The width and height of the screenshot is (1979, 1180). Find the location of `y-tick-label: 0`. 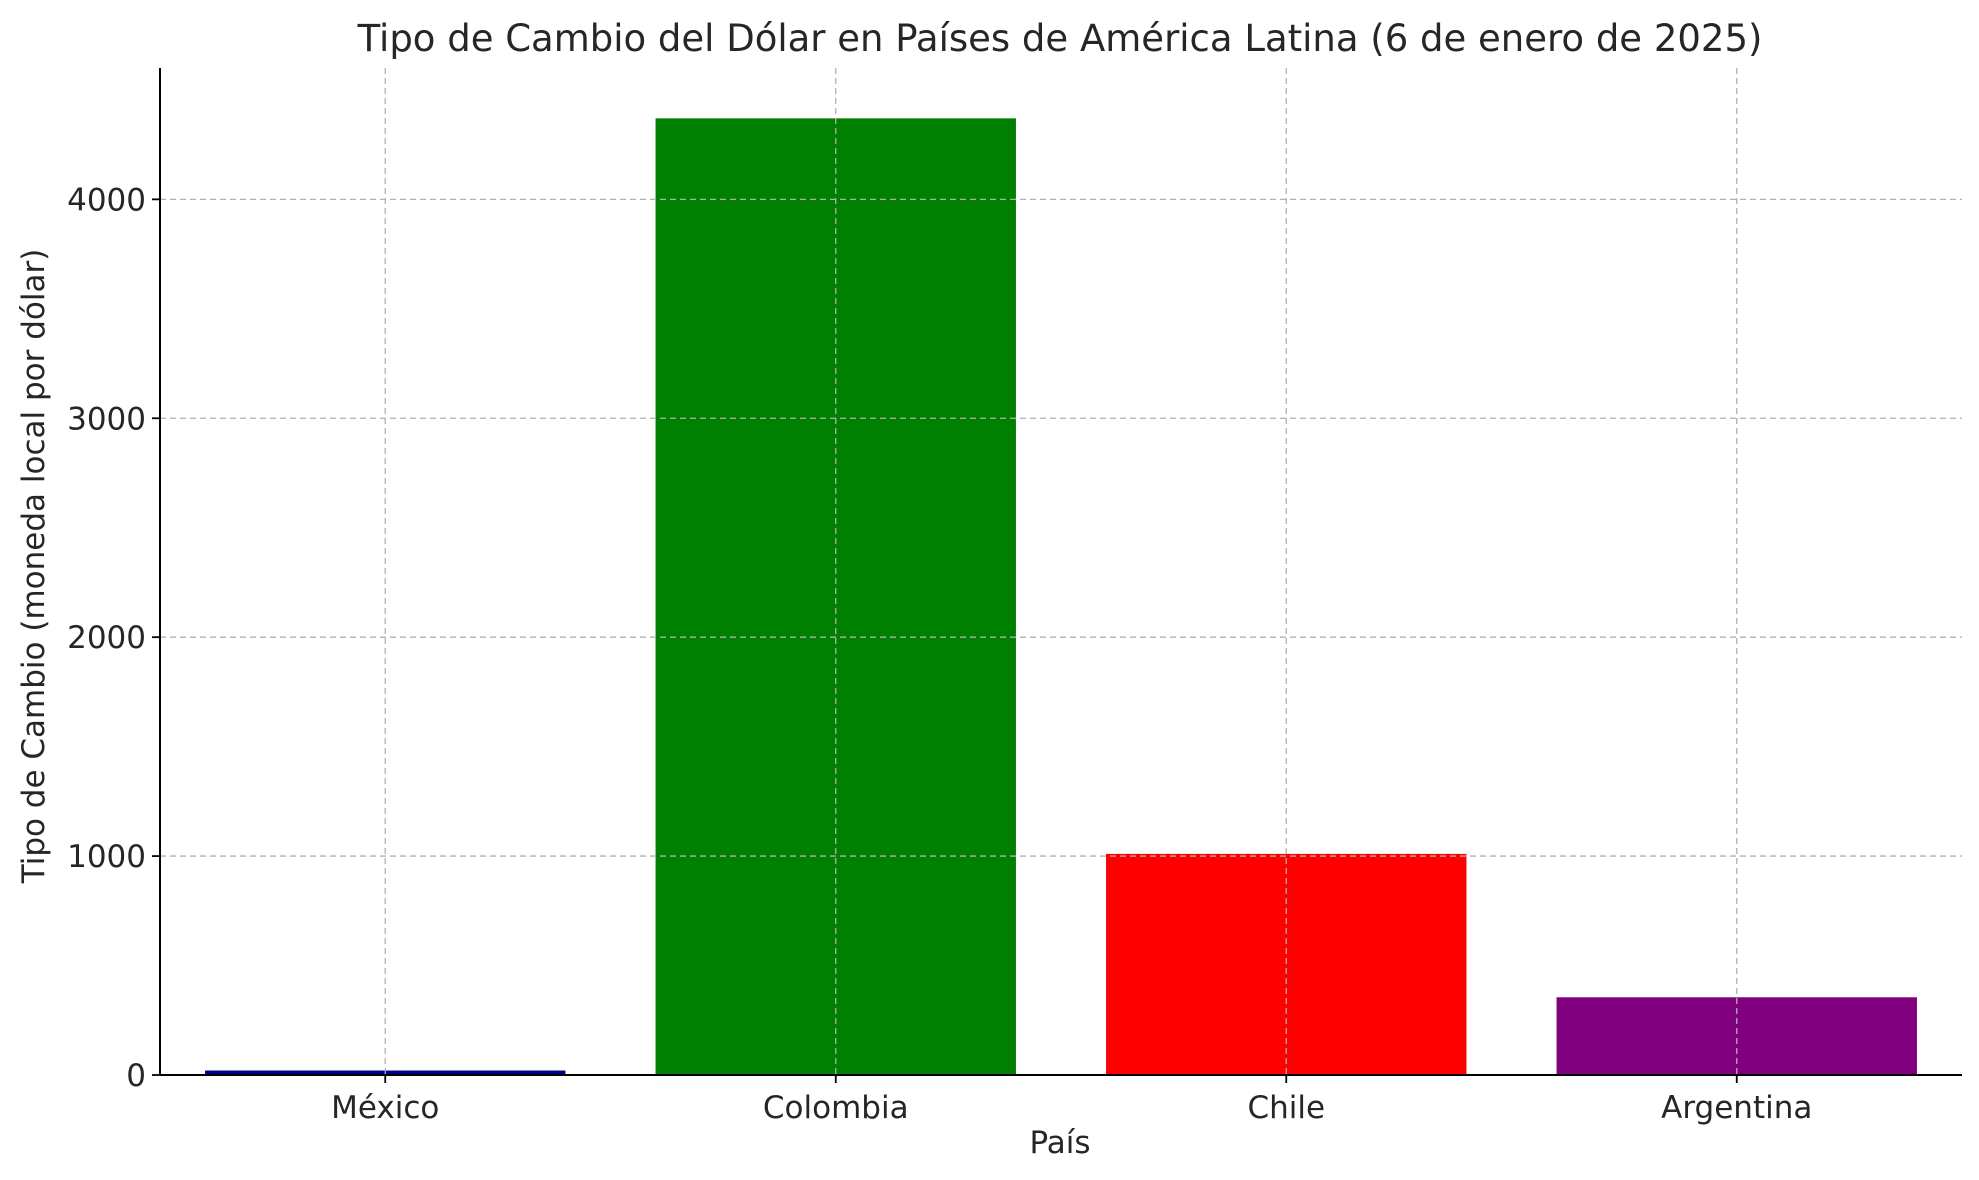

y-tick-label: 0 is located at coordinates (136, 1076).